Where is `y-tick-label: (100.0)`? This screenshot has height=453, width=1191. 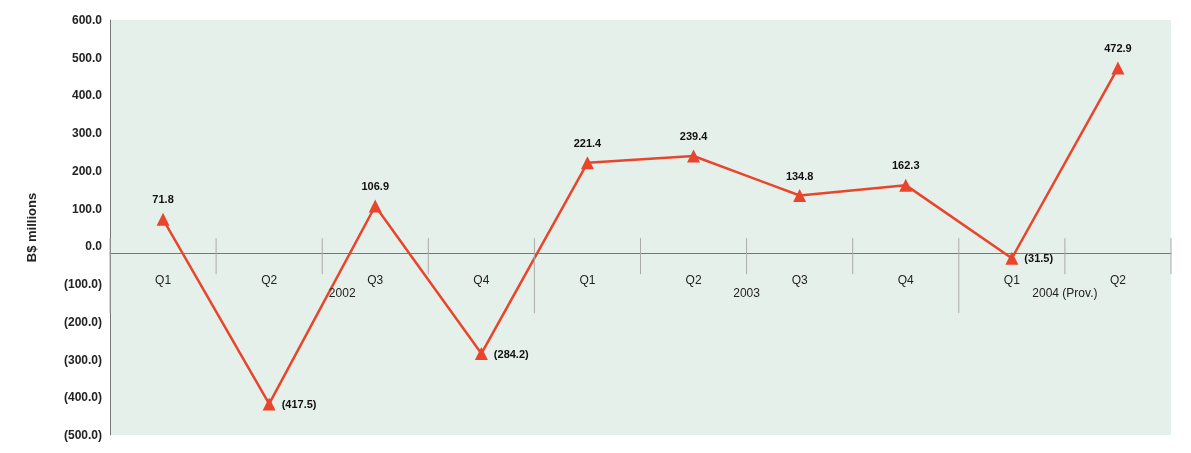
y-tick-label: (100.0) is located at coordinates (82, 284).